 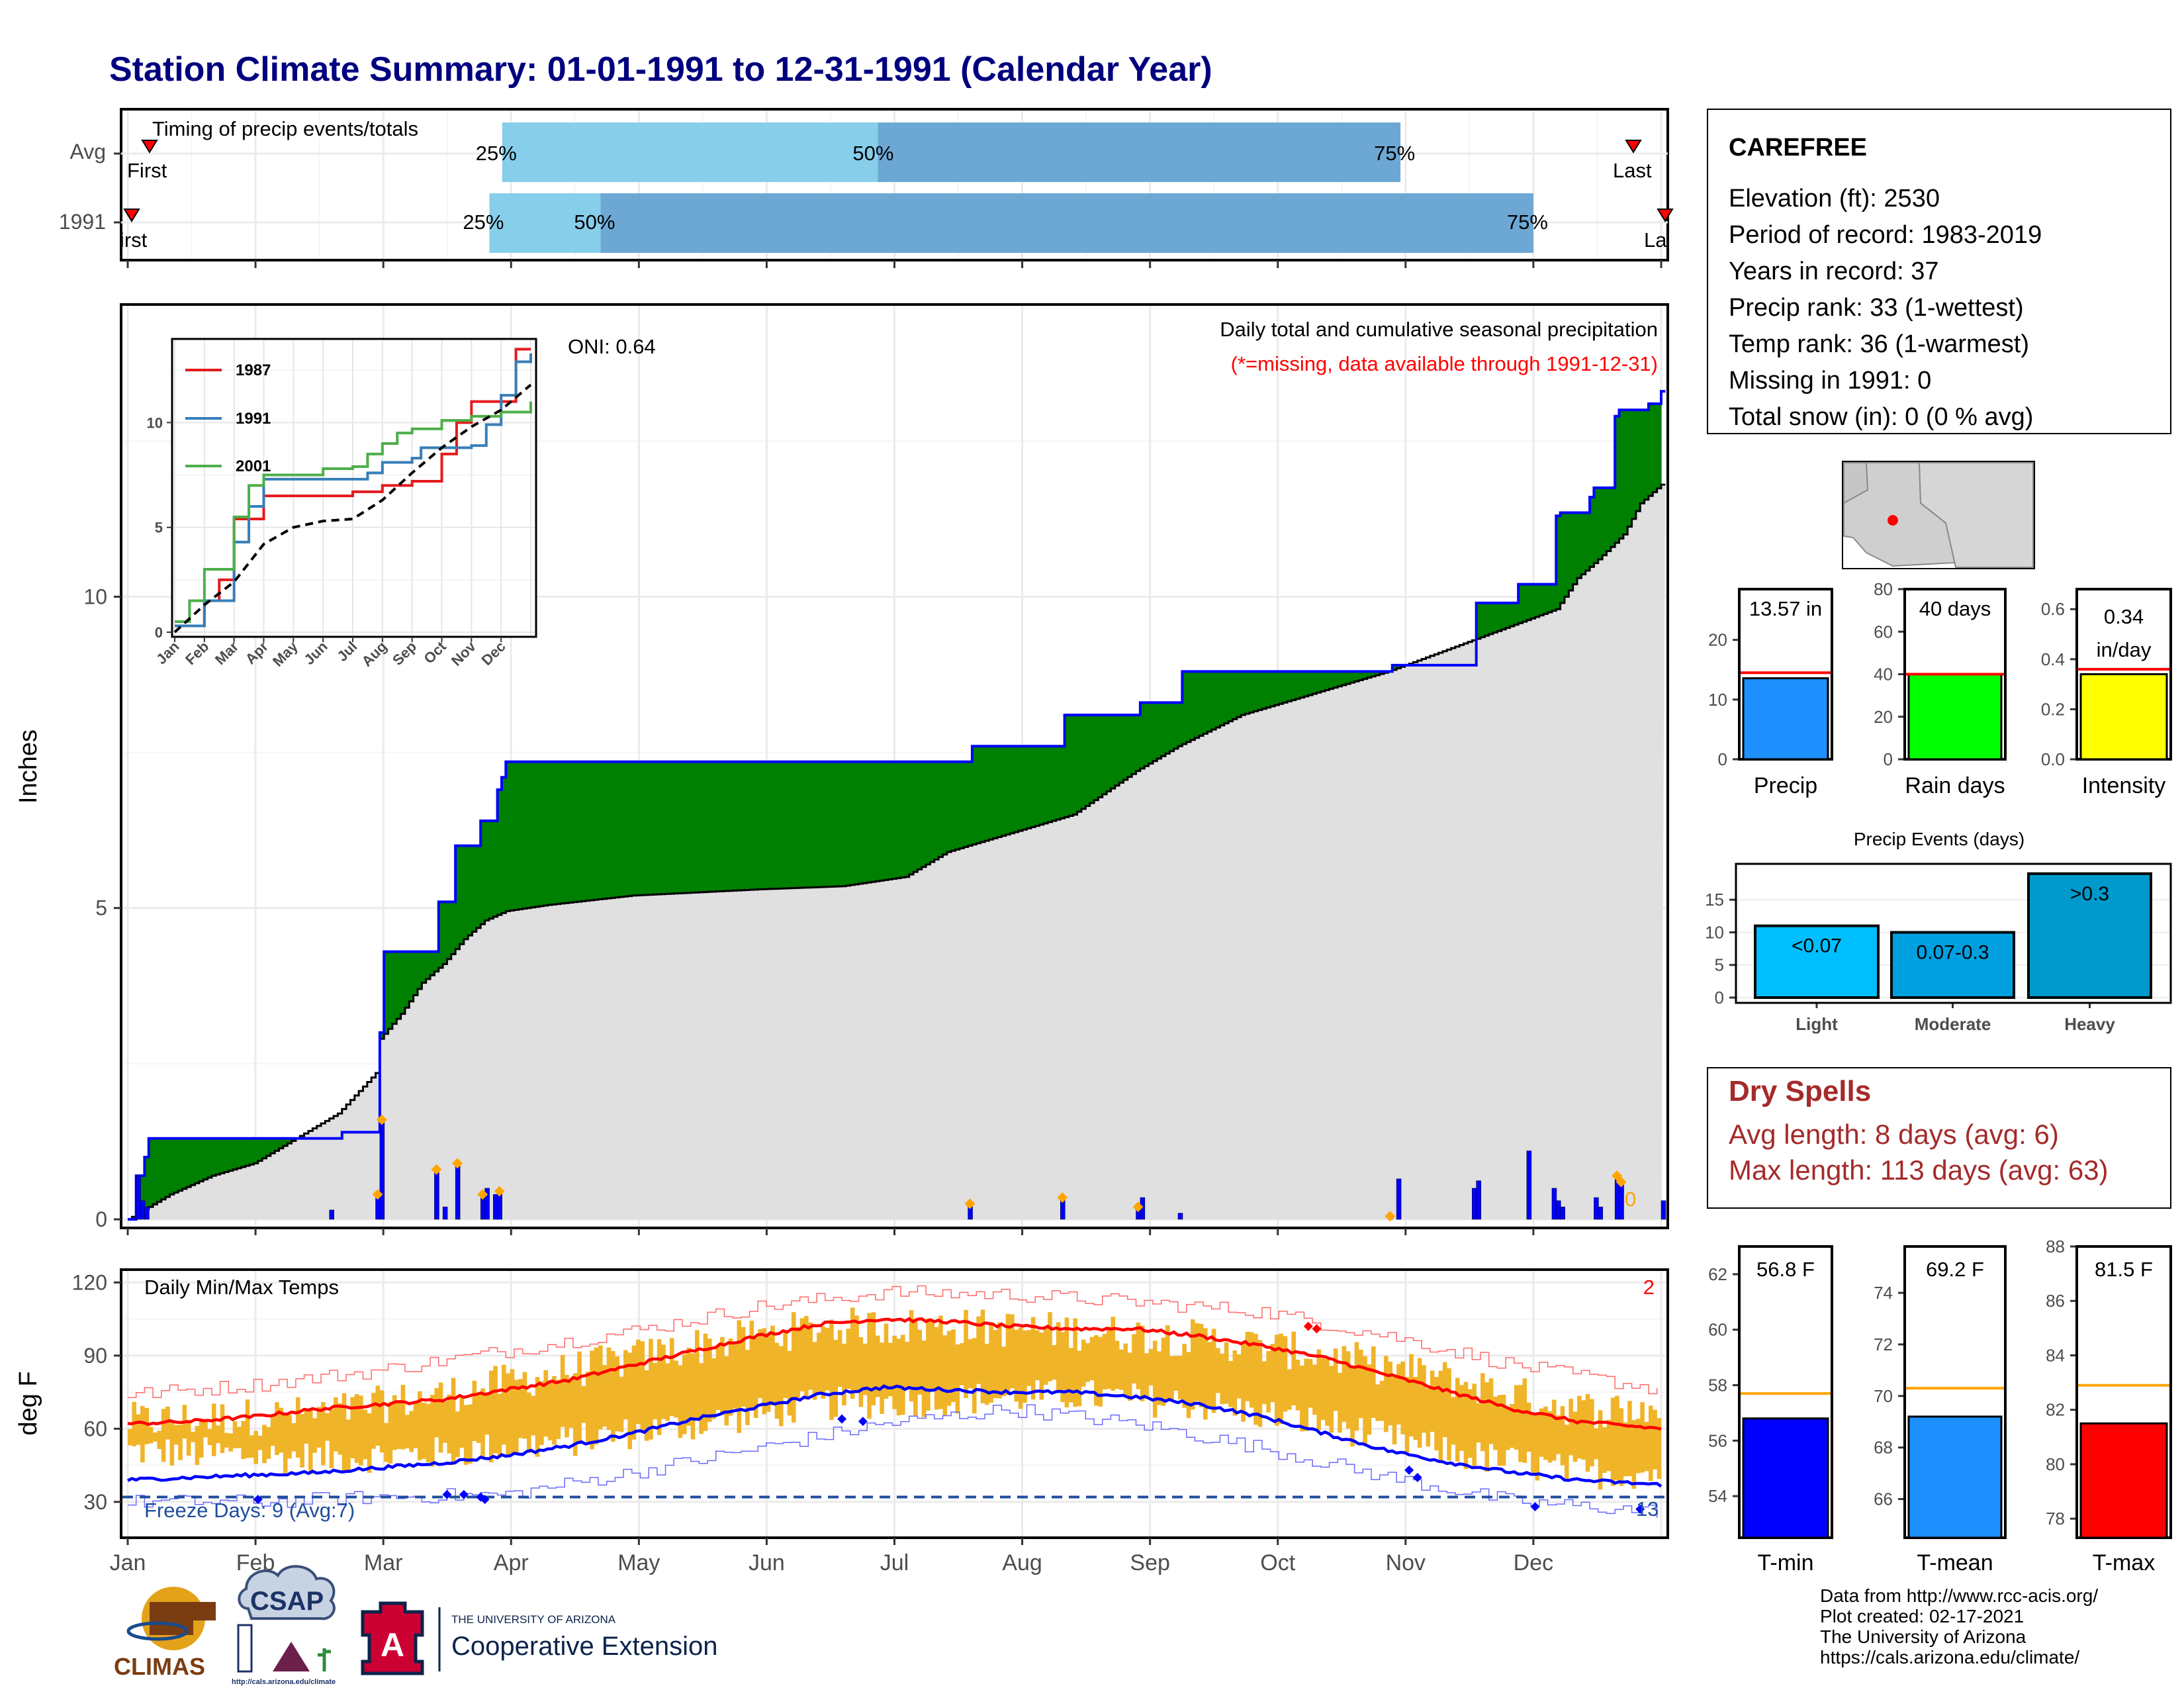 I want to click on temp-summary-y-tick-label: 68, so click(x=1883, y=1448).